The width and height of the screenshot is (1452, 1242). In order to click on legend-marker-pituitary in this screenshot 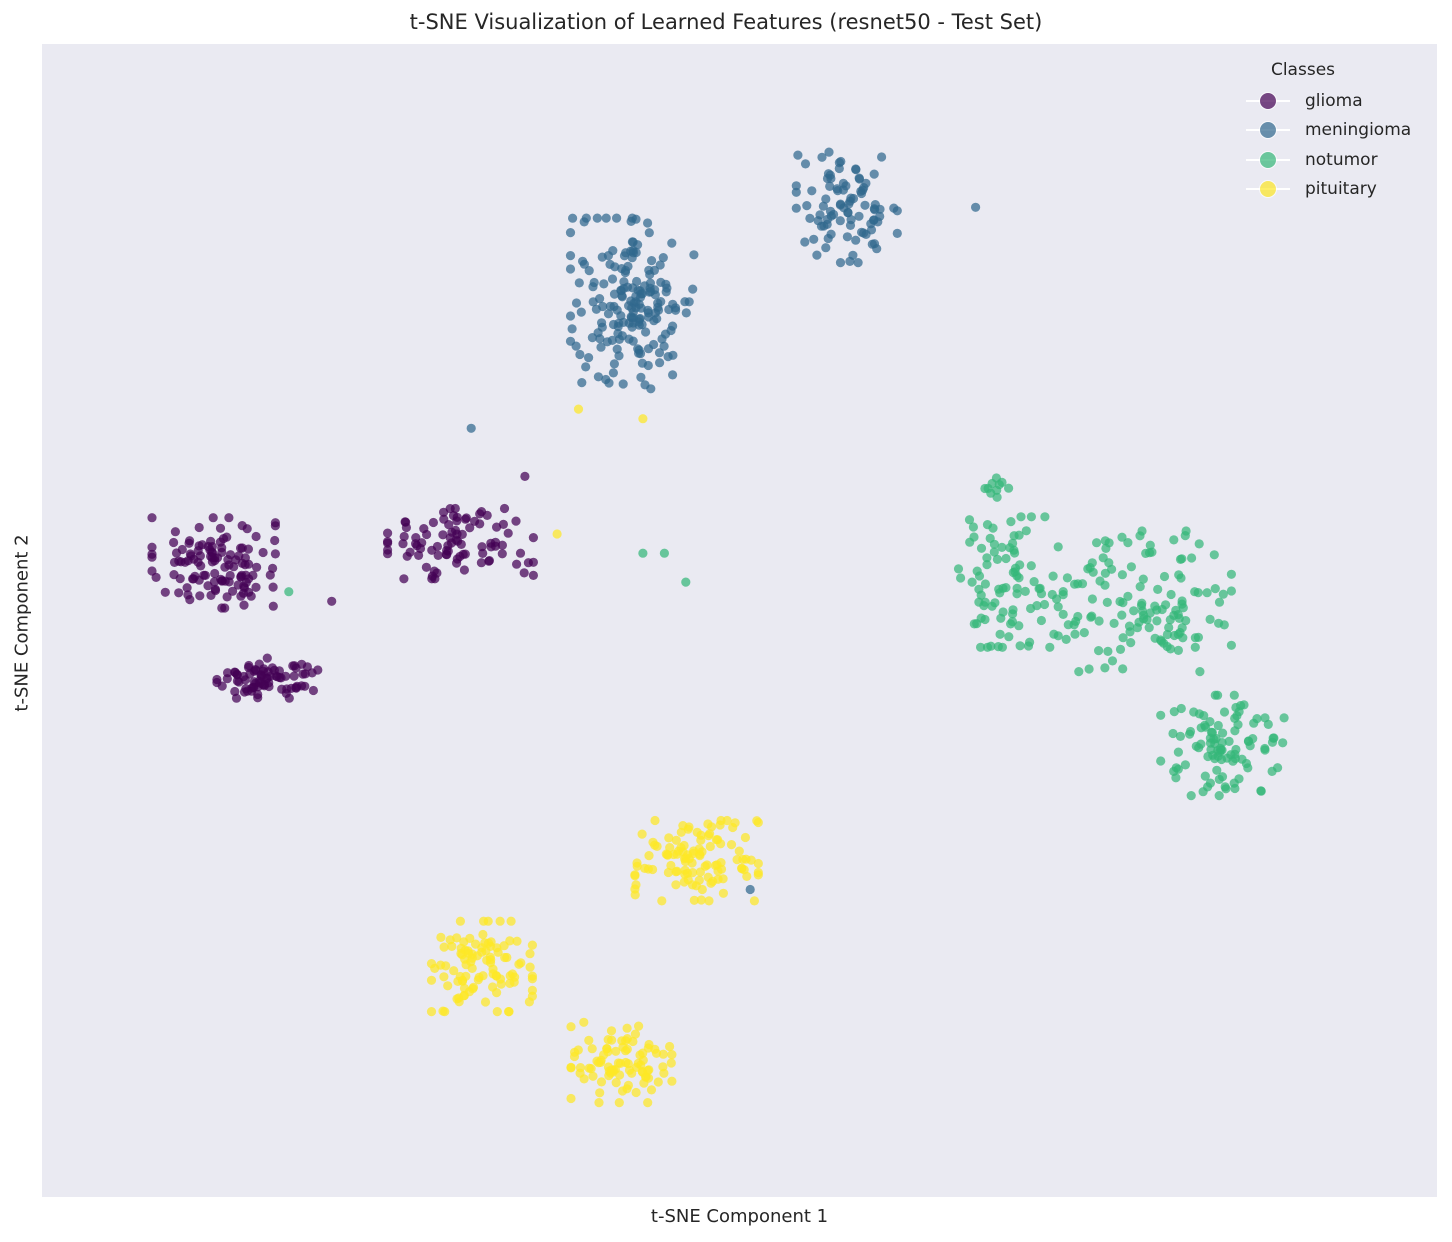, I will do `click(1268, 189)`.